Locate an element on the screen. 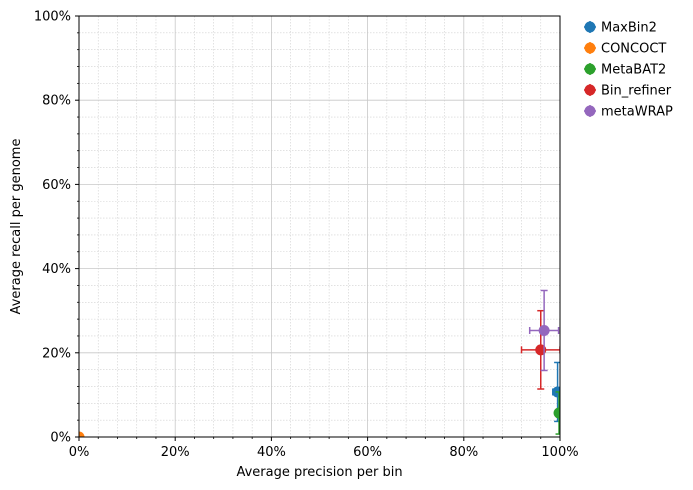 The width and height of the screenshot is (693, 490). x-tick-label: 40% is located at coordinates (271, 452).